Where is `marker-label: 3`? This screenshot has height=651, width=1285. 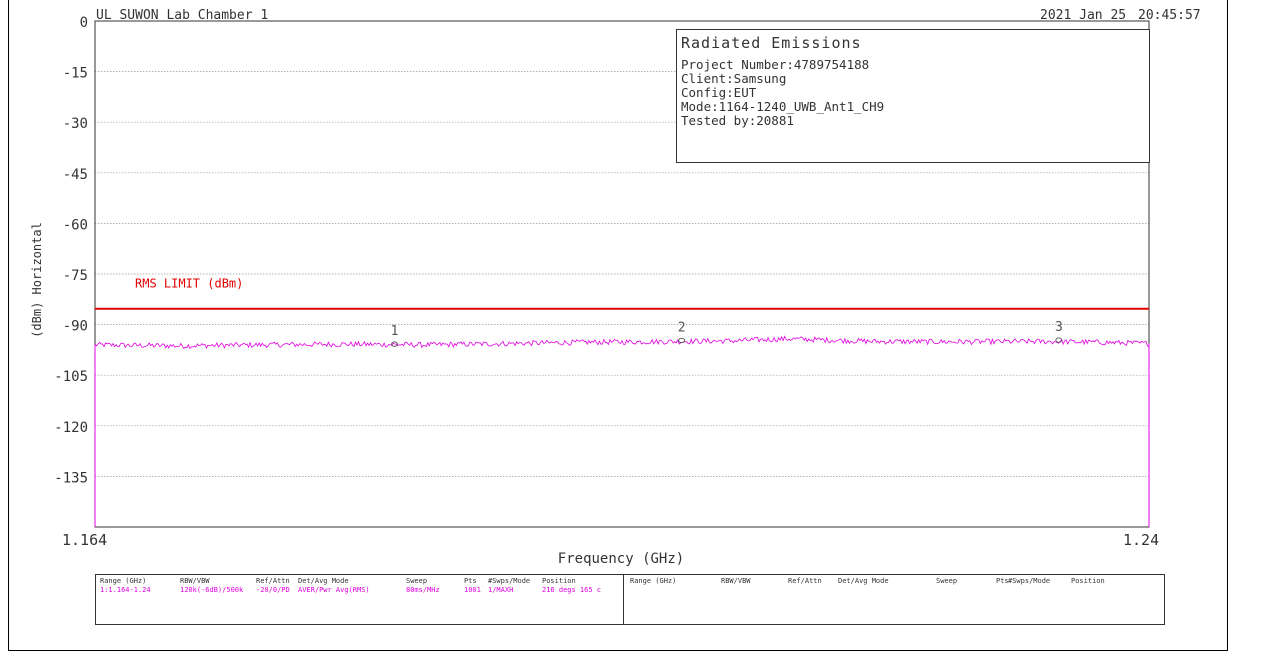
marker-label: 3 is located at coordinates (1059, 327).